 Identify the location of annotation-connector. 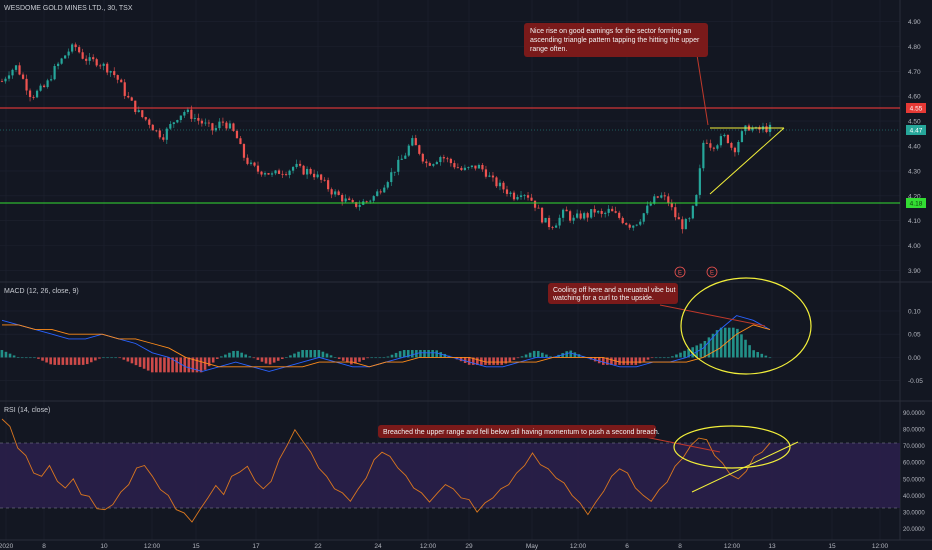
(682, 444).